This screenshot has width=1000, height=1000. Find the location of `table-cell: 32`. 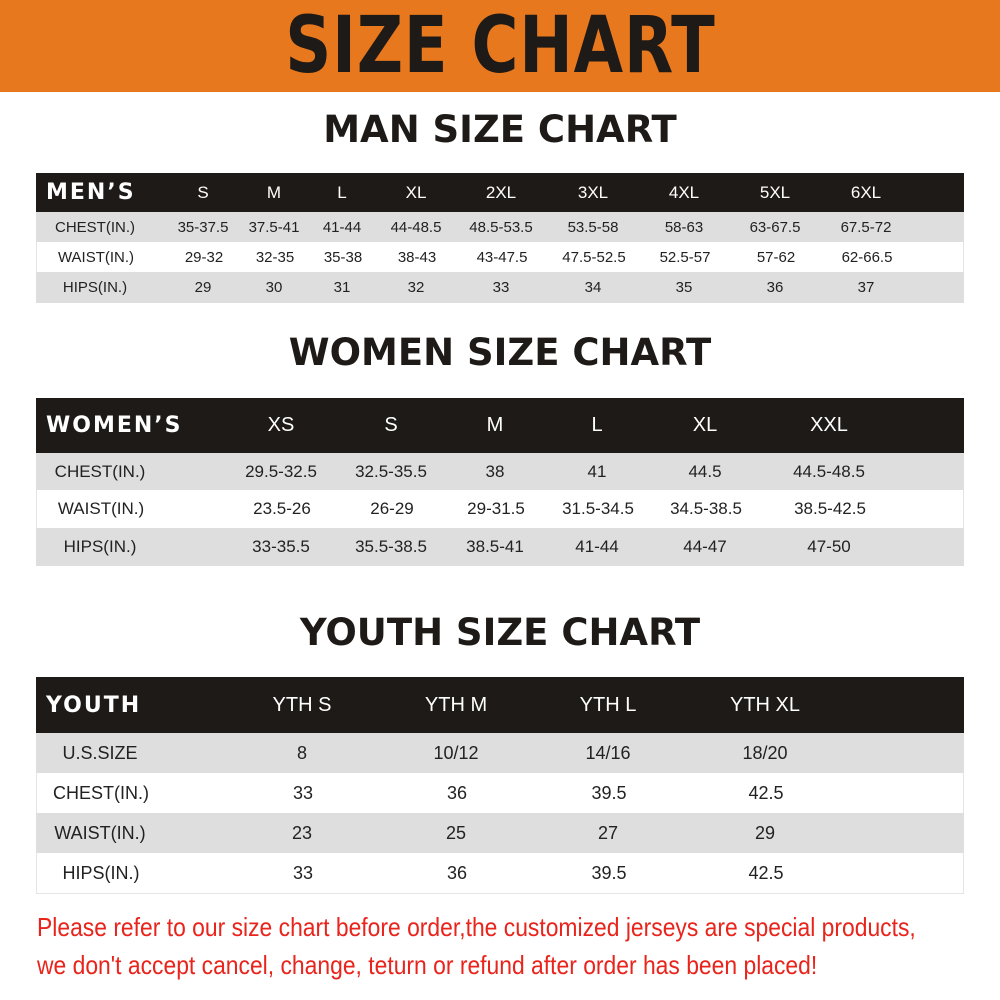

table-cell: 32 is located at coordinates (416, 287).